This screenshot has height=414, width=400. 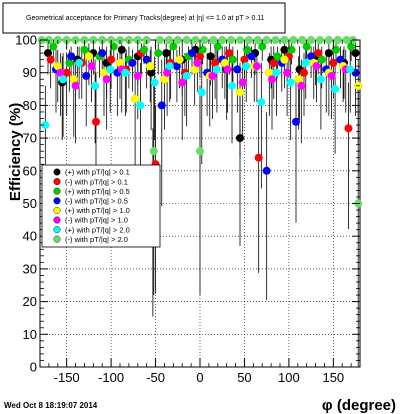 I want to click on x-tick-label: 150, so click(x=333, y=377).